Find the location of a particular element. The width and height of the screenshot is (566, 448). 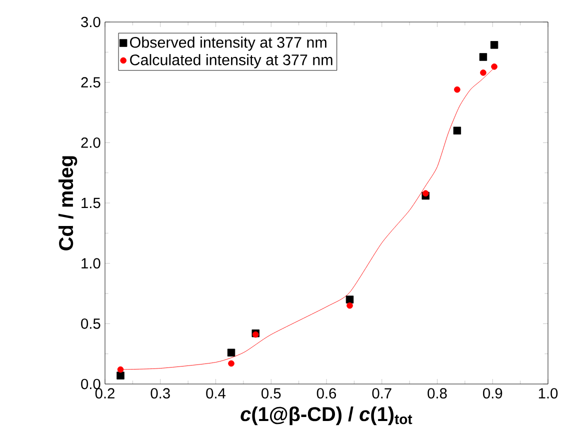

y-tick-label: 1.5 is located at coordinates (91, 203).